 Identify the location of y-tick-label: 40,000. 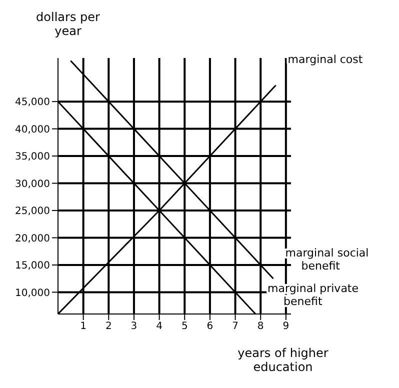
(32, 130).